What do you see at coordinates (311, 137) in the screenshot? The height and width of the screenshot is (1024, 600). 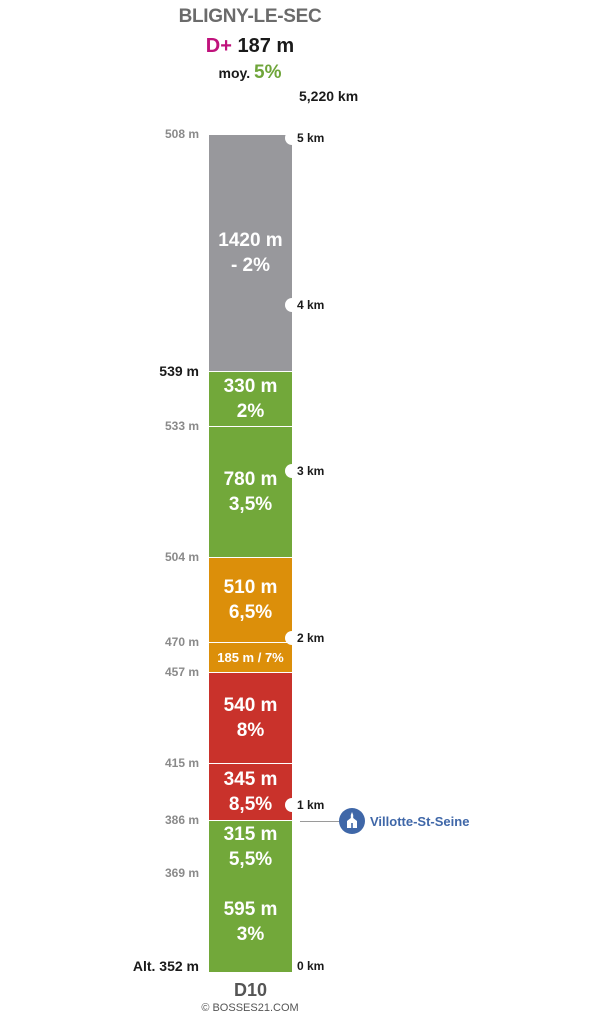 I see `km-marker-label: 5 km` at bounding box center [311, 137].